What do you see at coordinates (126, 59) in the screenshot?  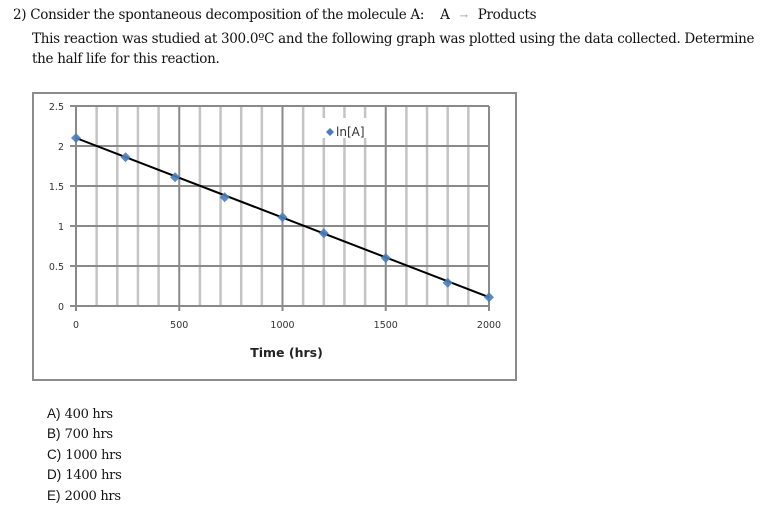 I see `question-body-line: the half life for this reaction.` at bounding box center [126, 59].